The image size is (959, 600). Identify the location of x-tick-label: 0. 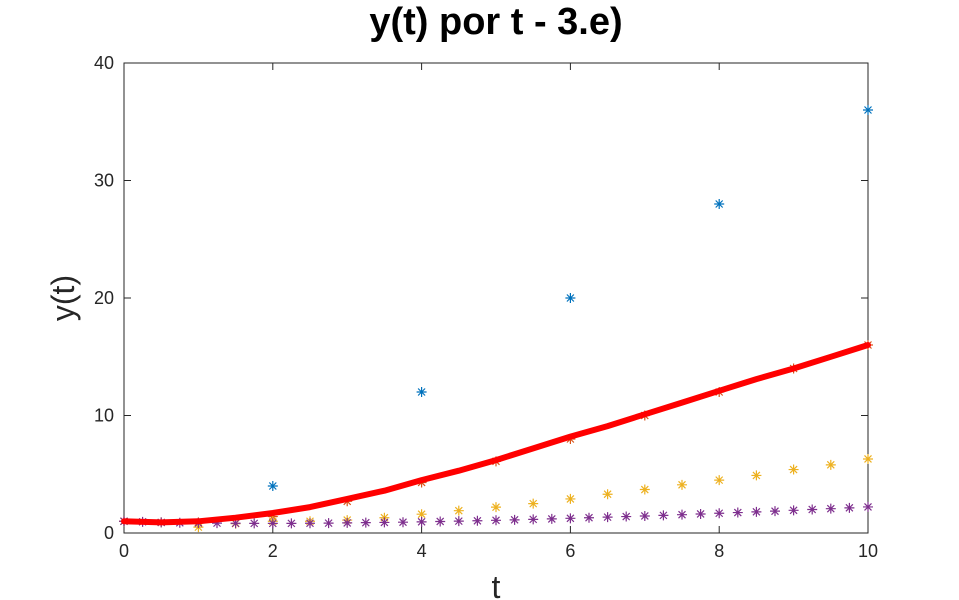
(124, 551).